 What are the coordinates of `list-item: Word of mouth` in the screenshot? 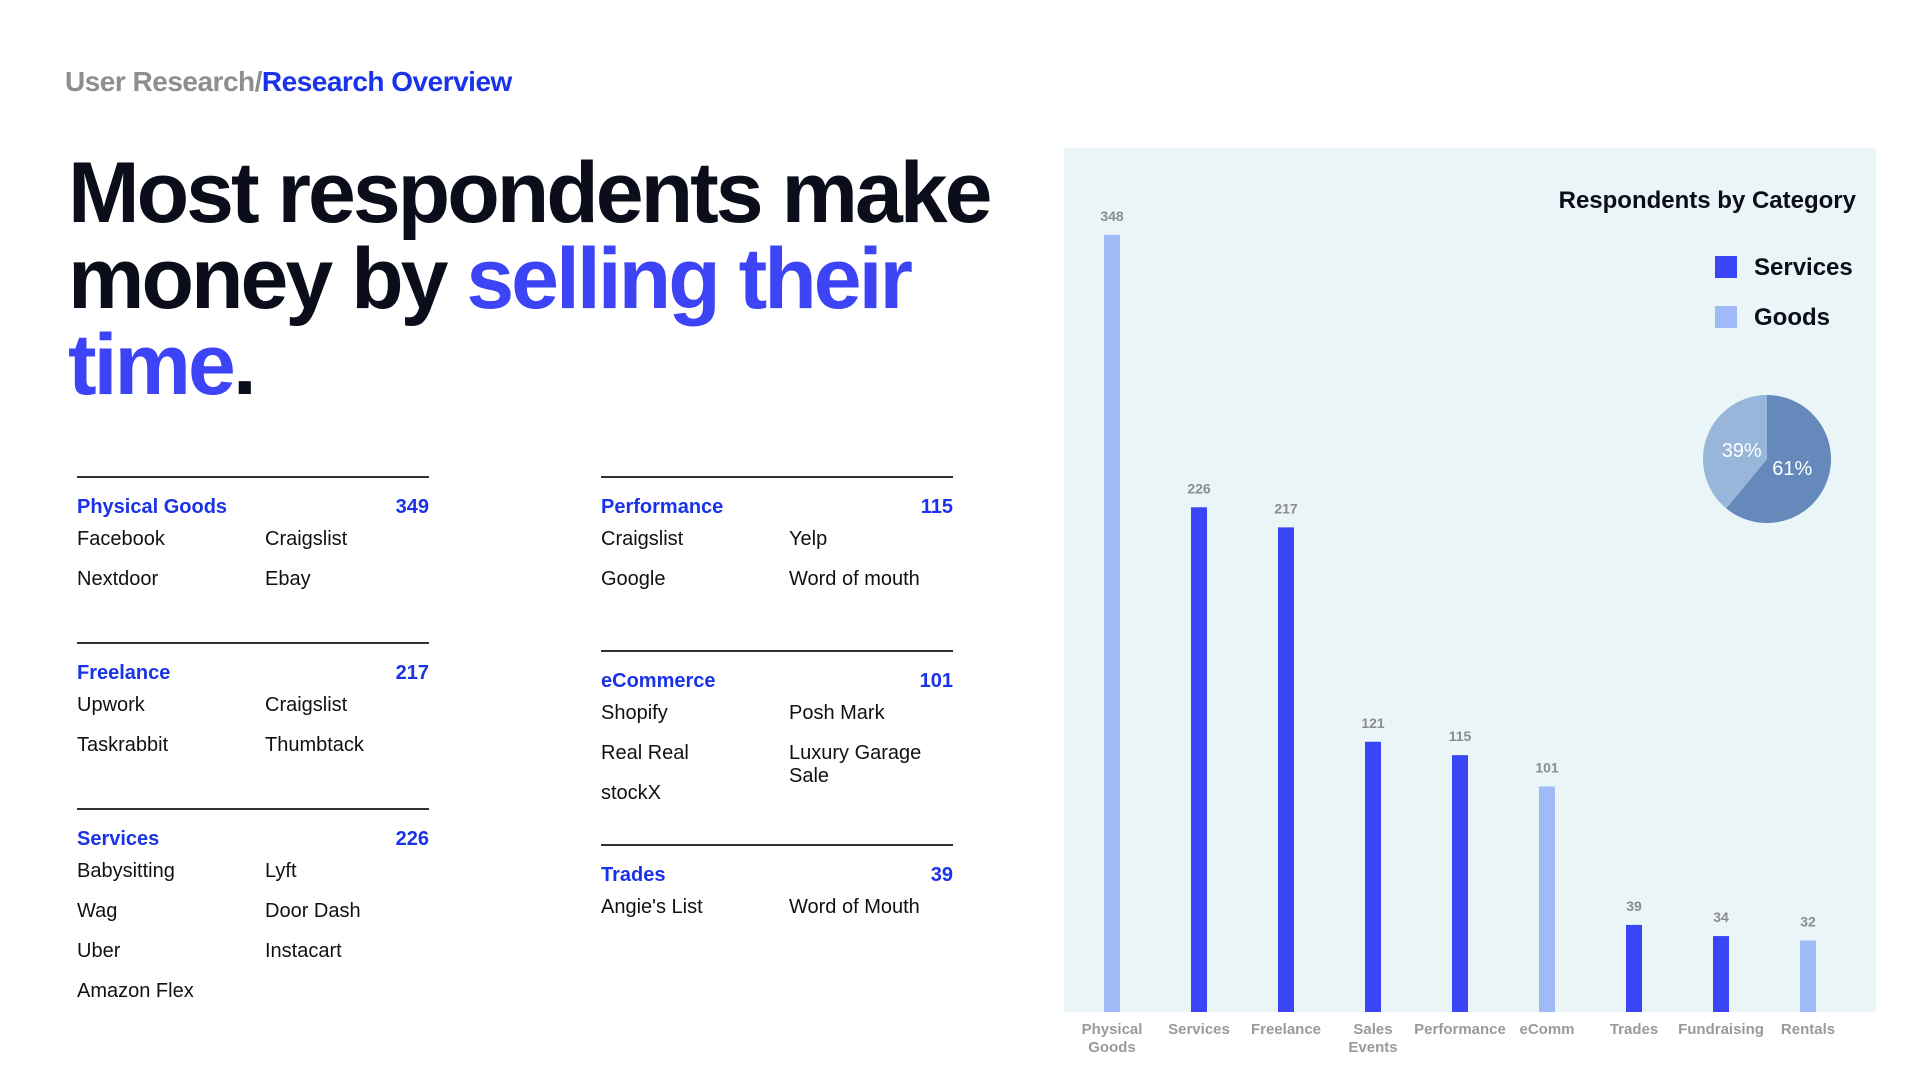 It's located at (854, 579).